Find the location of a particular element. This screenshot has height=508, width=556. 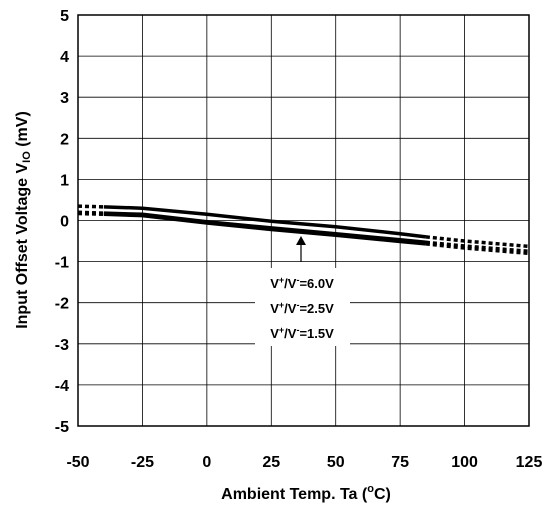

series-2-extrapolated-right is located at coordinates (477, 249).